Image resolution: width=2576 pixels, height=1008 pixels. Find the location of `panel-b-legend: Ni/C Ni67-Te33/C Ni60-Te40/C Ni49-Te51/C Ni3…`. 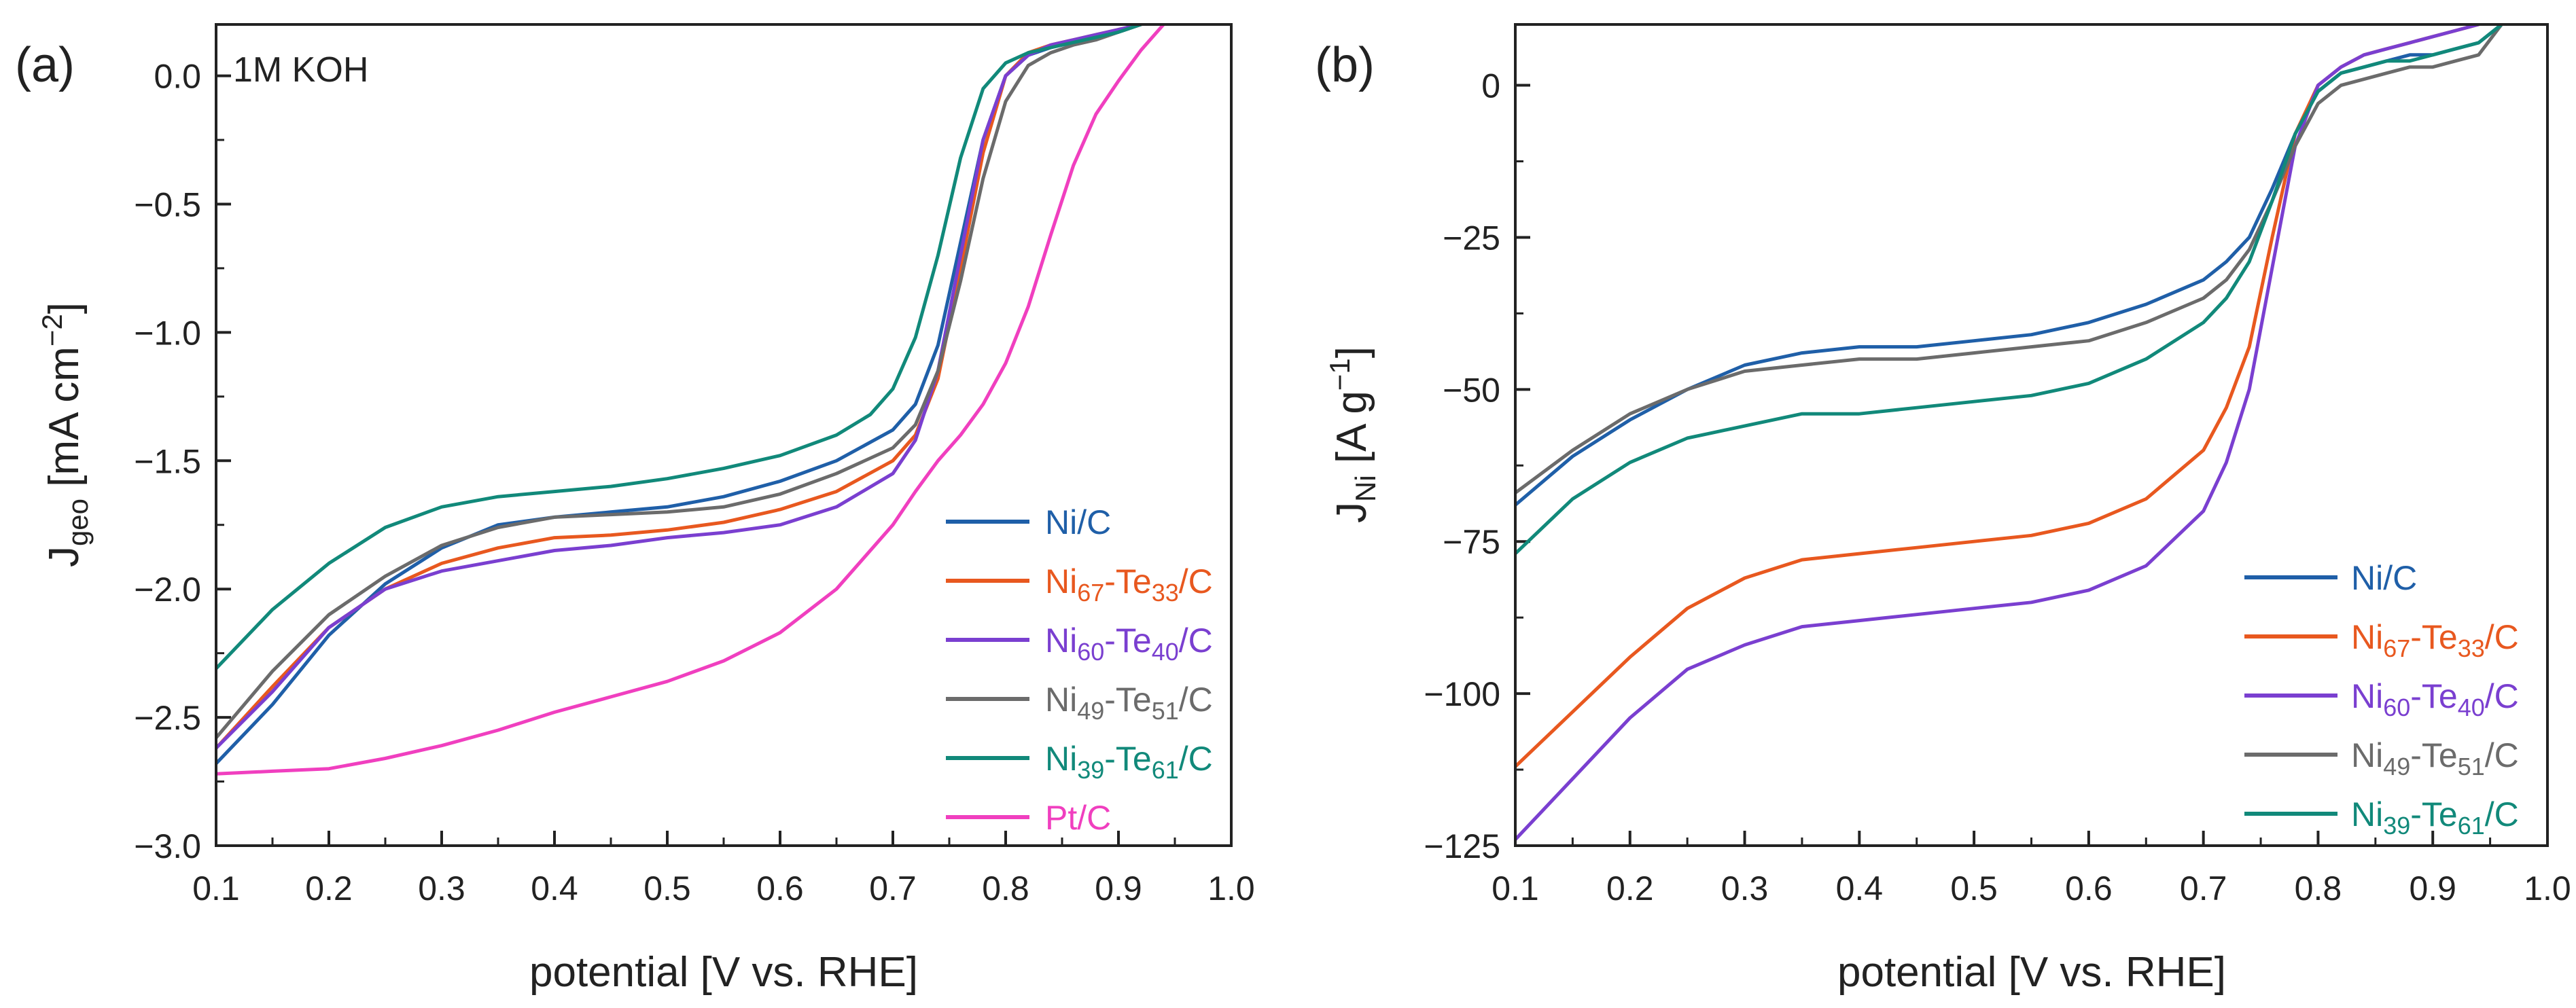

panel-b-legend: Ni/C Ni67-Te33/C Ni60-Te40/C Ni49-Te51/C Ni3… is located at coordinates (2381, 699).